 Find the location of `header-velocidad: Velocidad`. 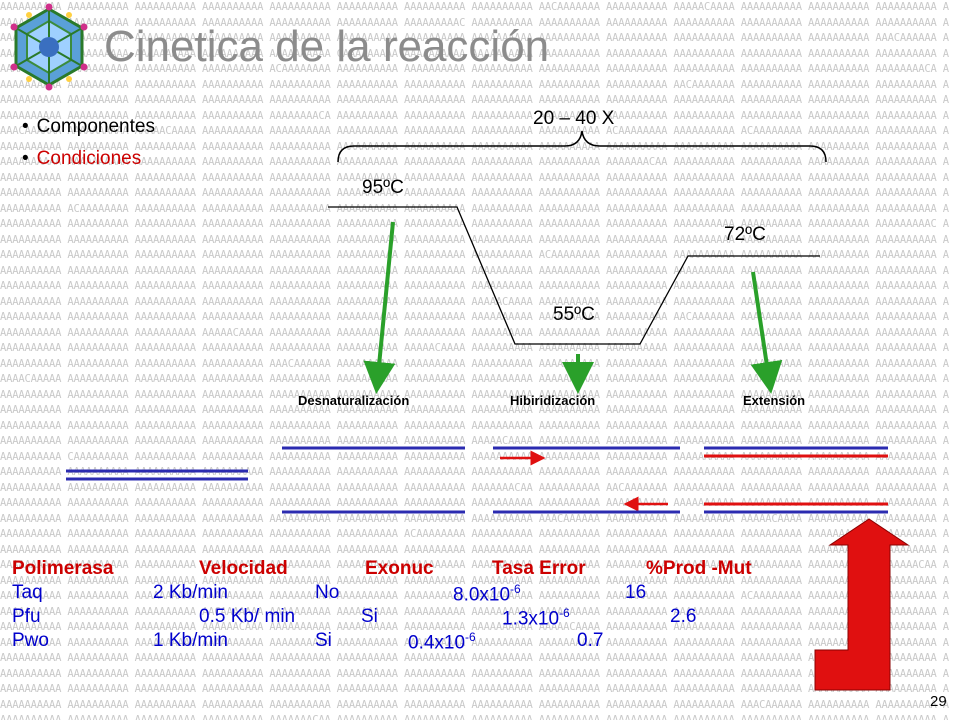

header-velocidad: Velocidad is located at coordinates (243, 568).